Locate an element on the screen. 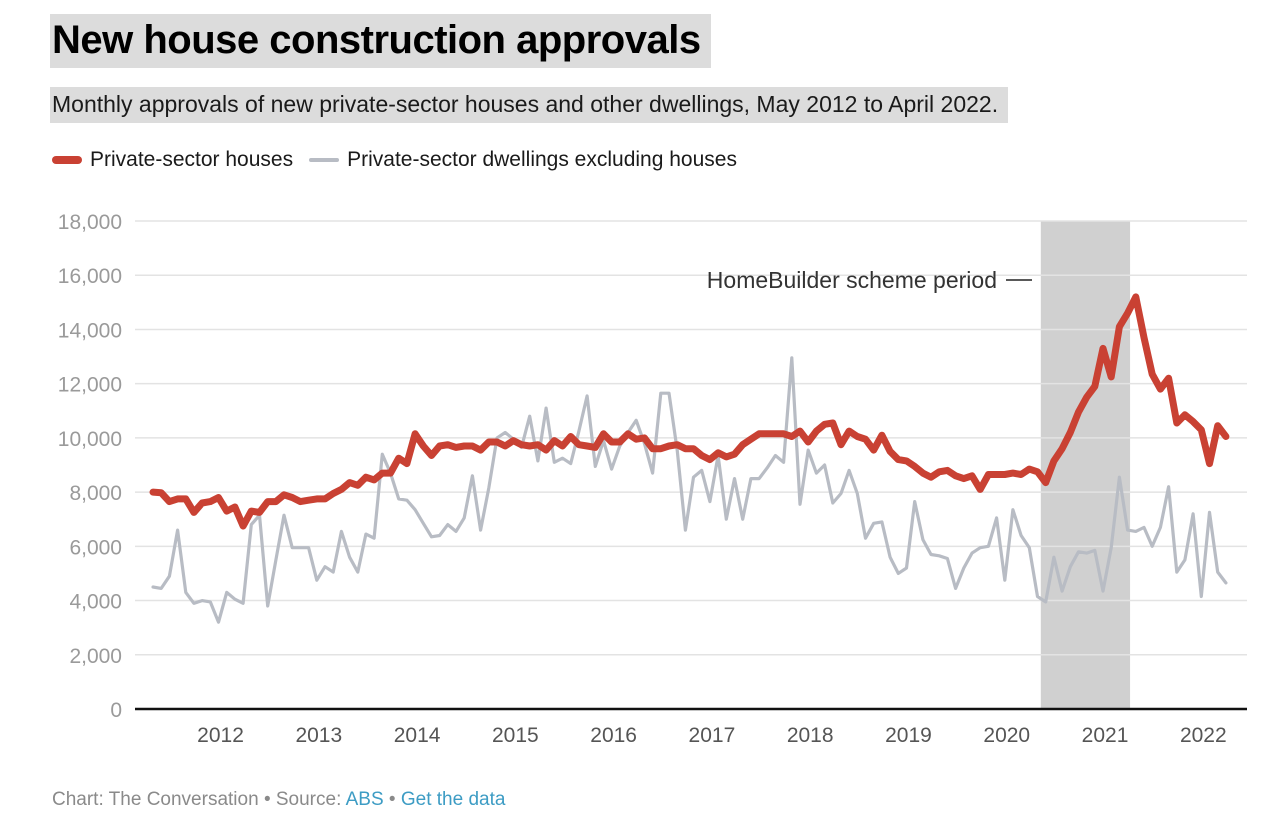 The image size is (1276, 824). get-the-data-link: Get the data is located at coordinates (453, 799).